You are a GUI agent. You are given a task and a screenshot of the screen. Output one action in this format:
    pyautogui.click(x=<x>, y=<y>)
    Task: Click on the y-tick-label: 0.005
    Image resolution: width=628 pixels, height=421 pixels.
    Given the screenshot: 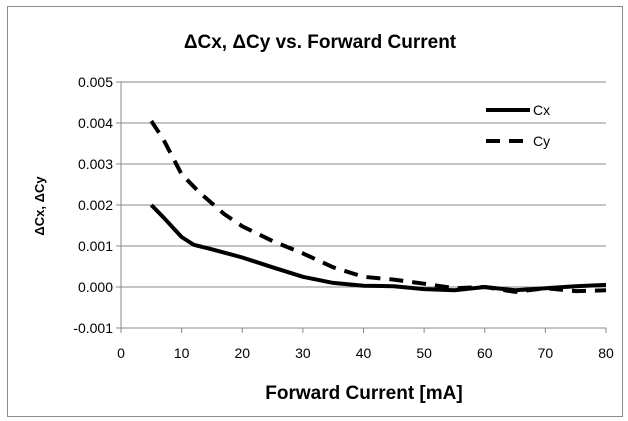 What is the action you would take?
    pyautogui.click(x=95, y=82)
    